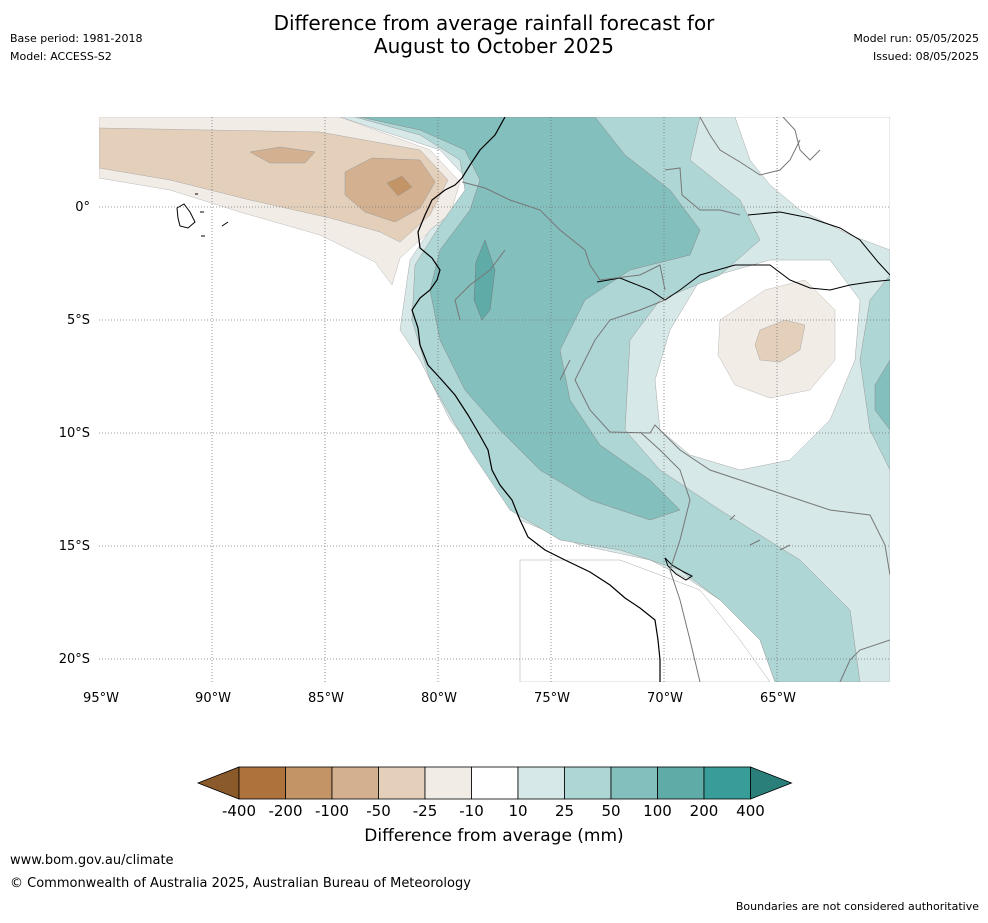  I want to click on colorbar: -400 -200 -100 -50 -25 -10 10 25 50 100 200 400, so click(494, 793).